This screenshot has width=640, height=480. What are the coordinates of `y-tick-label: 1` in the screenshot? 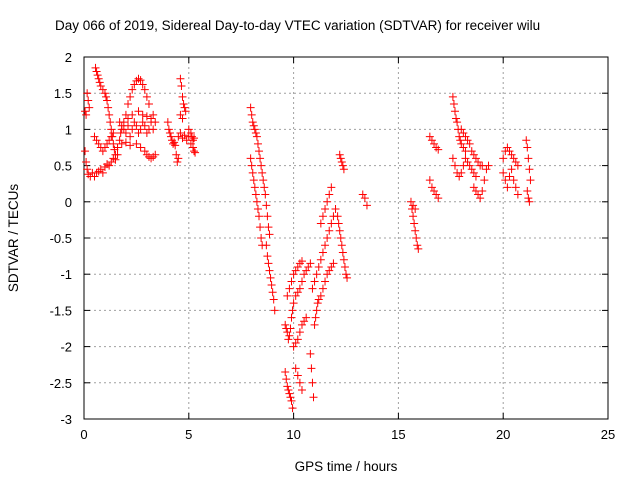 It's located at (68, 129).